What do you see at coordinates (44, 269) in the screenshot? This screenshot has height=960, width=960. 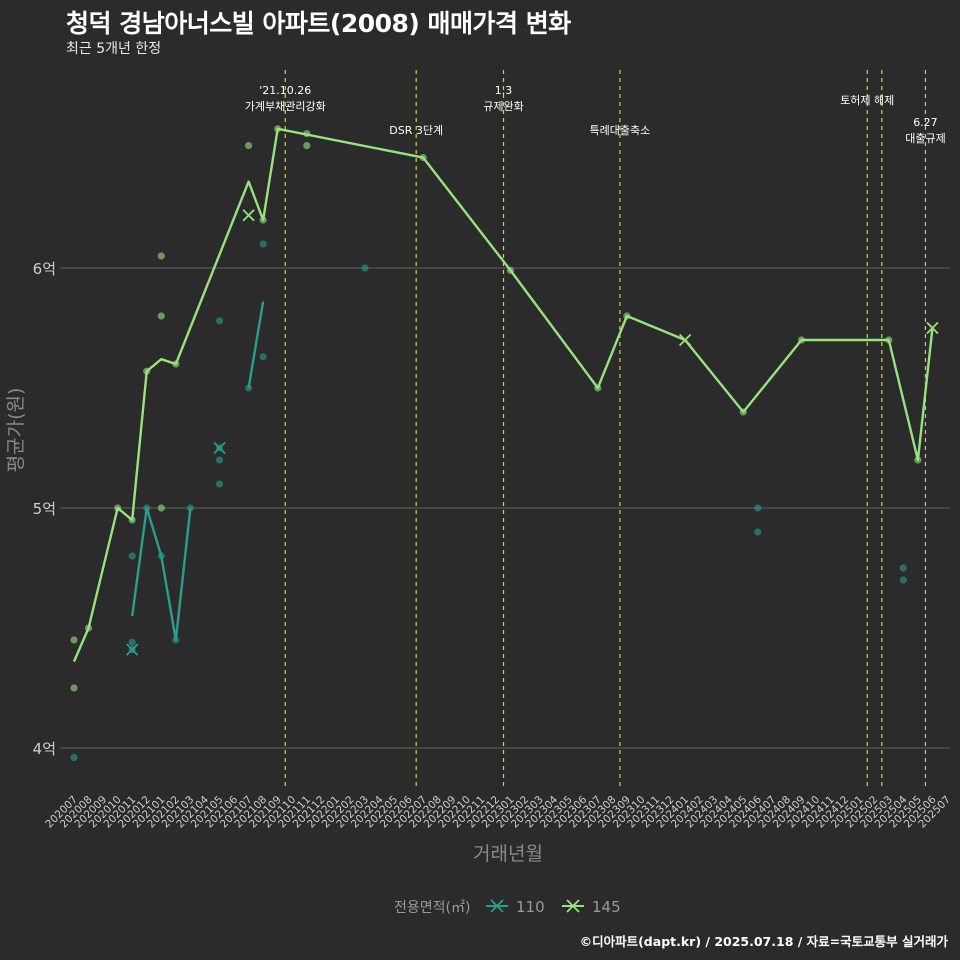 I see `y-tick-label: 6억` at bounding box center [44, 269].